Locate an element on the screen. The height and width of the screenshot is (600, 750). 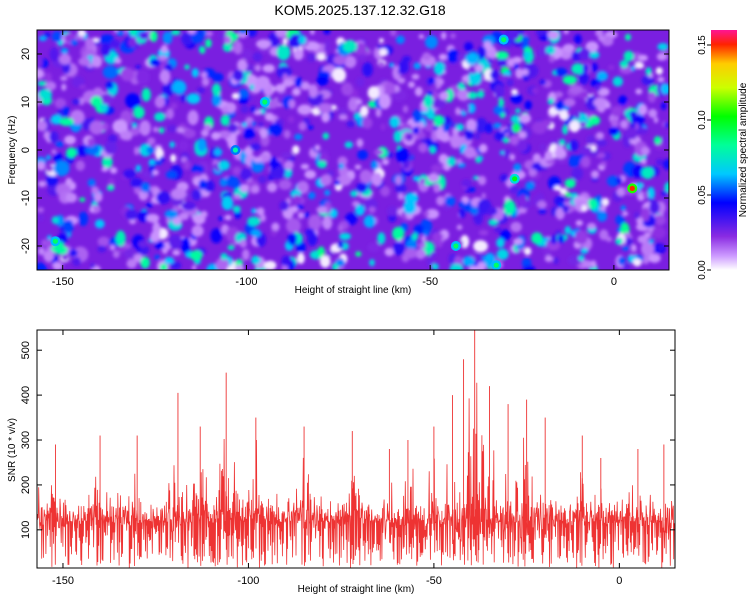
heatmap-y-tick-label: -20 is located at coordinates (26, 246).